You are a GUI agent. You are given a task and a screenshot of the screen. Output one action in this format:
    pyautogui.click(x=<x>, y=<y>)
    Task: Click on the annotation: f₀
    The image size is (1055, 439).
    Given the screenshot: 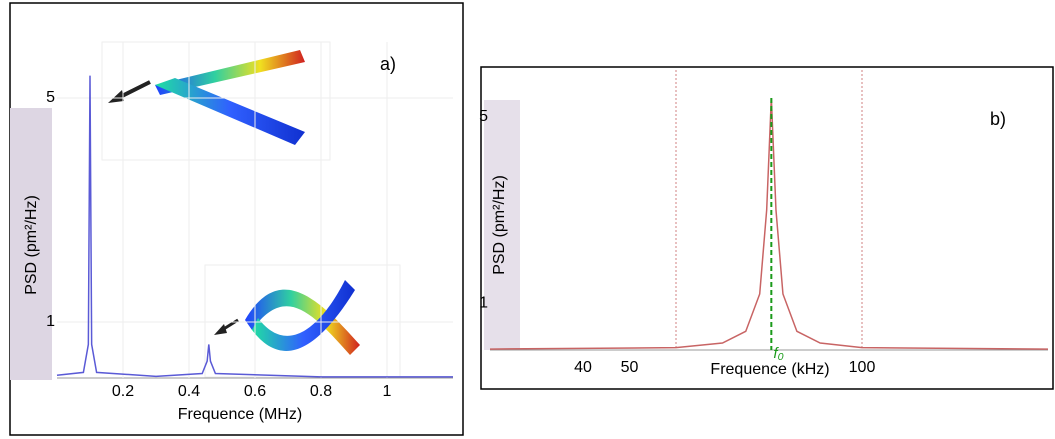 What is the action you would take?
    pyautogui.click(x=778, y=353)
    